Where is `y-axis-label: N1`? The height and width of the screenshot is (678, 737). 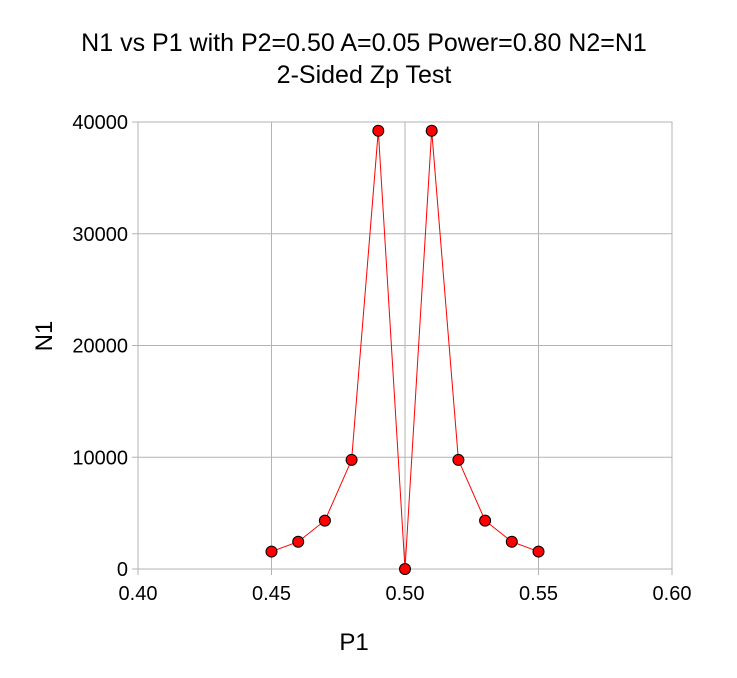 y-axis-label: N1 is located at coordinates (44, 336).